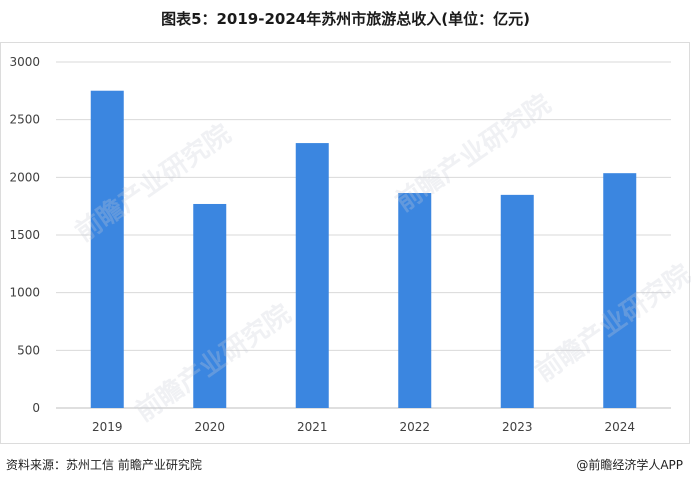  What do you see at coordinates (24, 120) in the screenshot?
I see `y-tick-label: 2500` at bounding box center [24, 120].